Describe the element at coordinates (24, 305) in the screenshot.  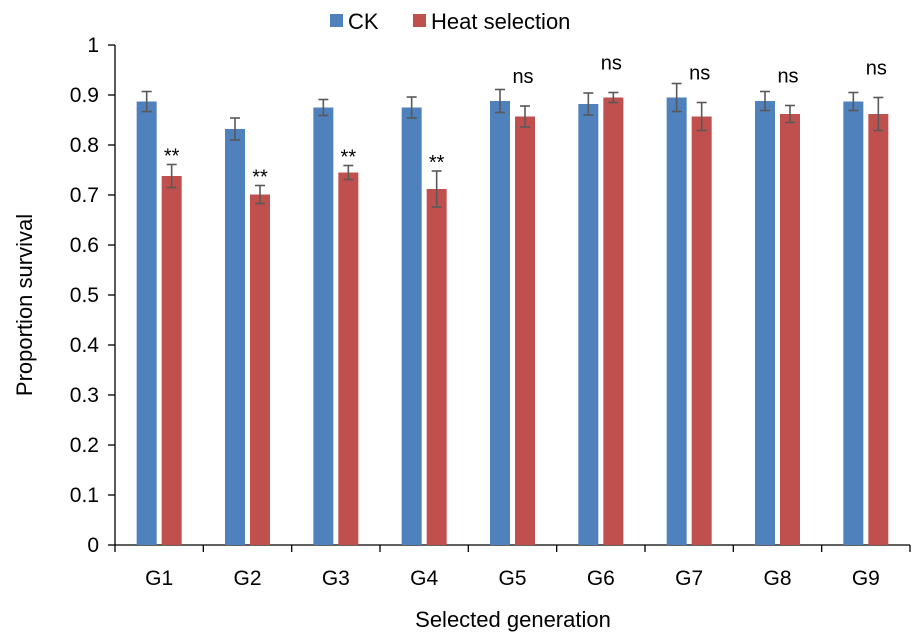
I see `y-axis-title: Proportion survival` at that location.